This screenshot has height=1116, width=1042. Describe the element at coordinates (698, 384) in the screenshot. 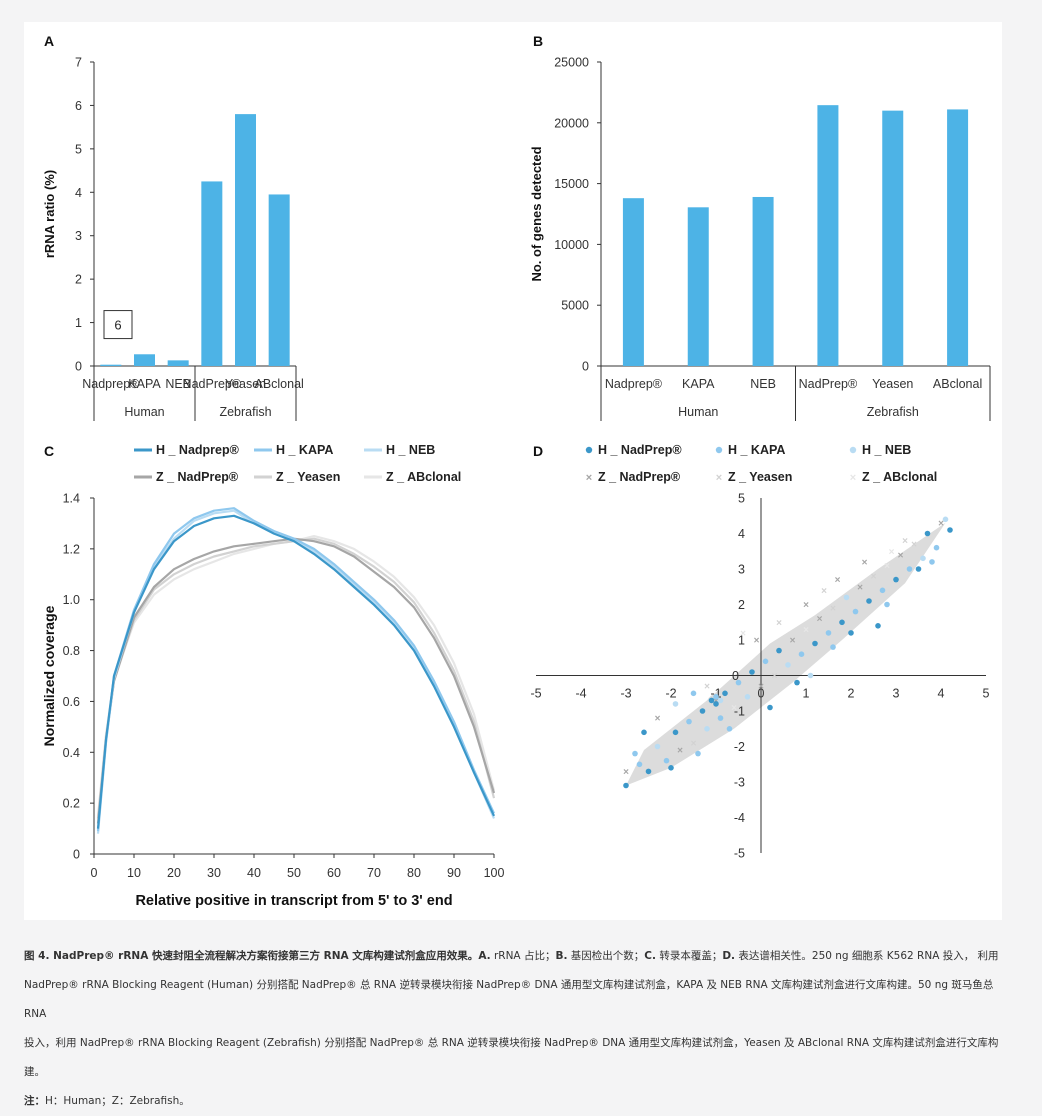

I see `panel-B-category-label: KAPA` at that location.